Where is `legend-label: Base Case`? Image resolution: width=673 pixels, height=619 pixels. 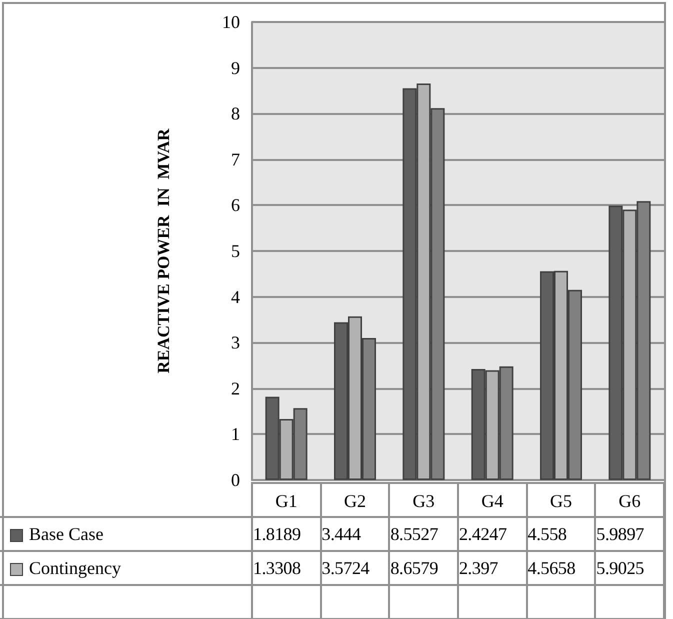 legend-label: Base Case is located at coordinates (66, 534).